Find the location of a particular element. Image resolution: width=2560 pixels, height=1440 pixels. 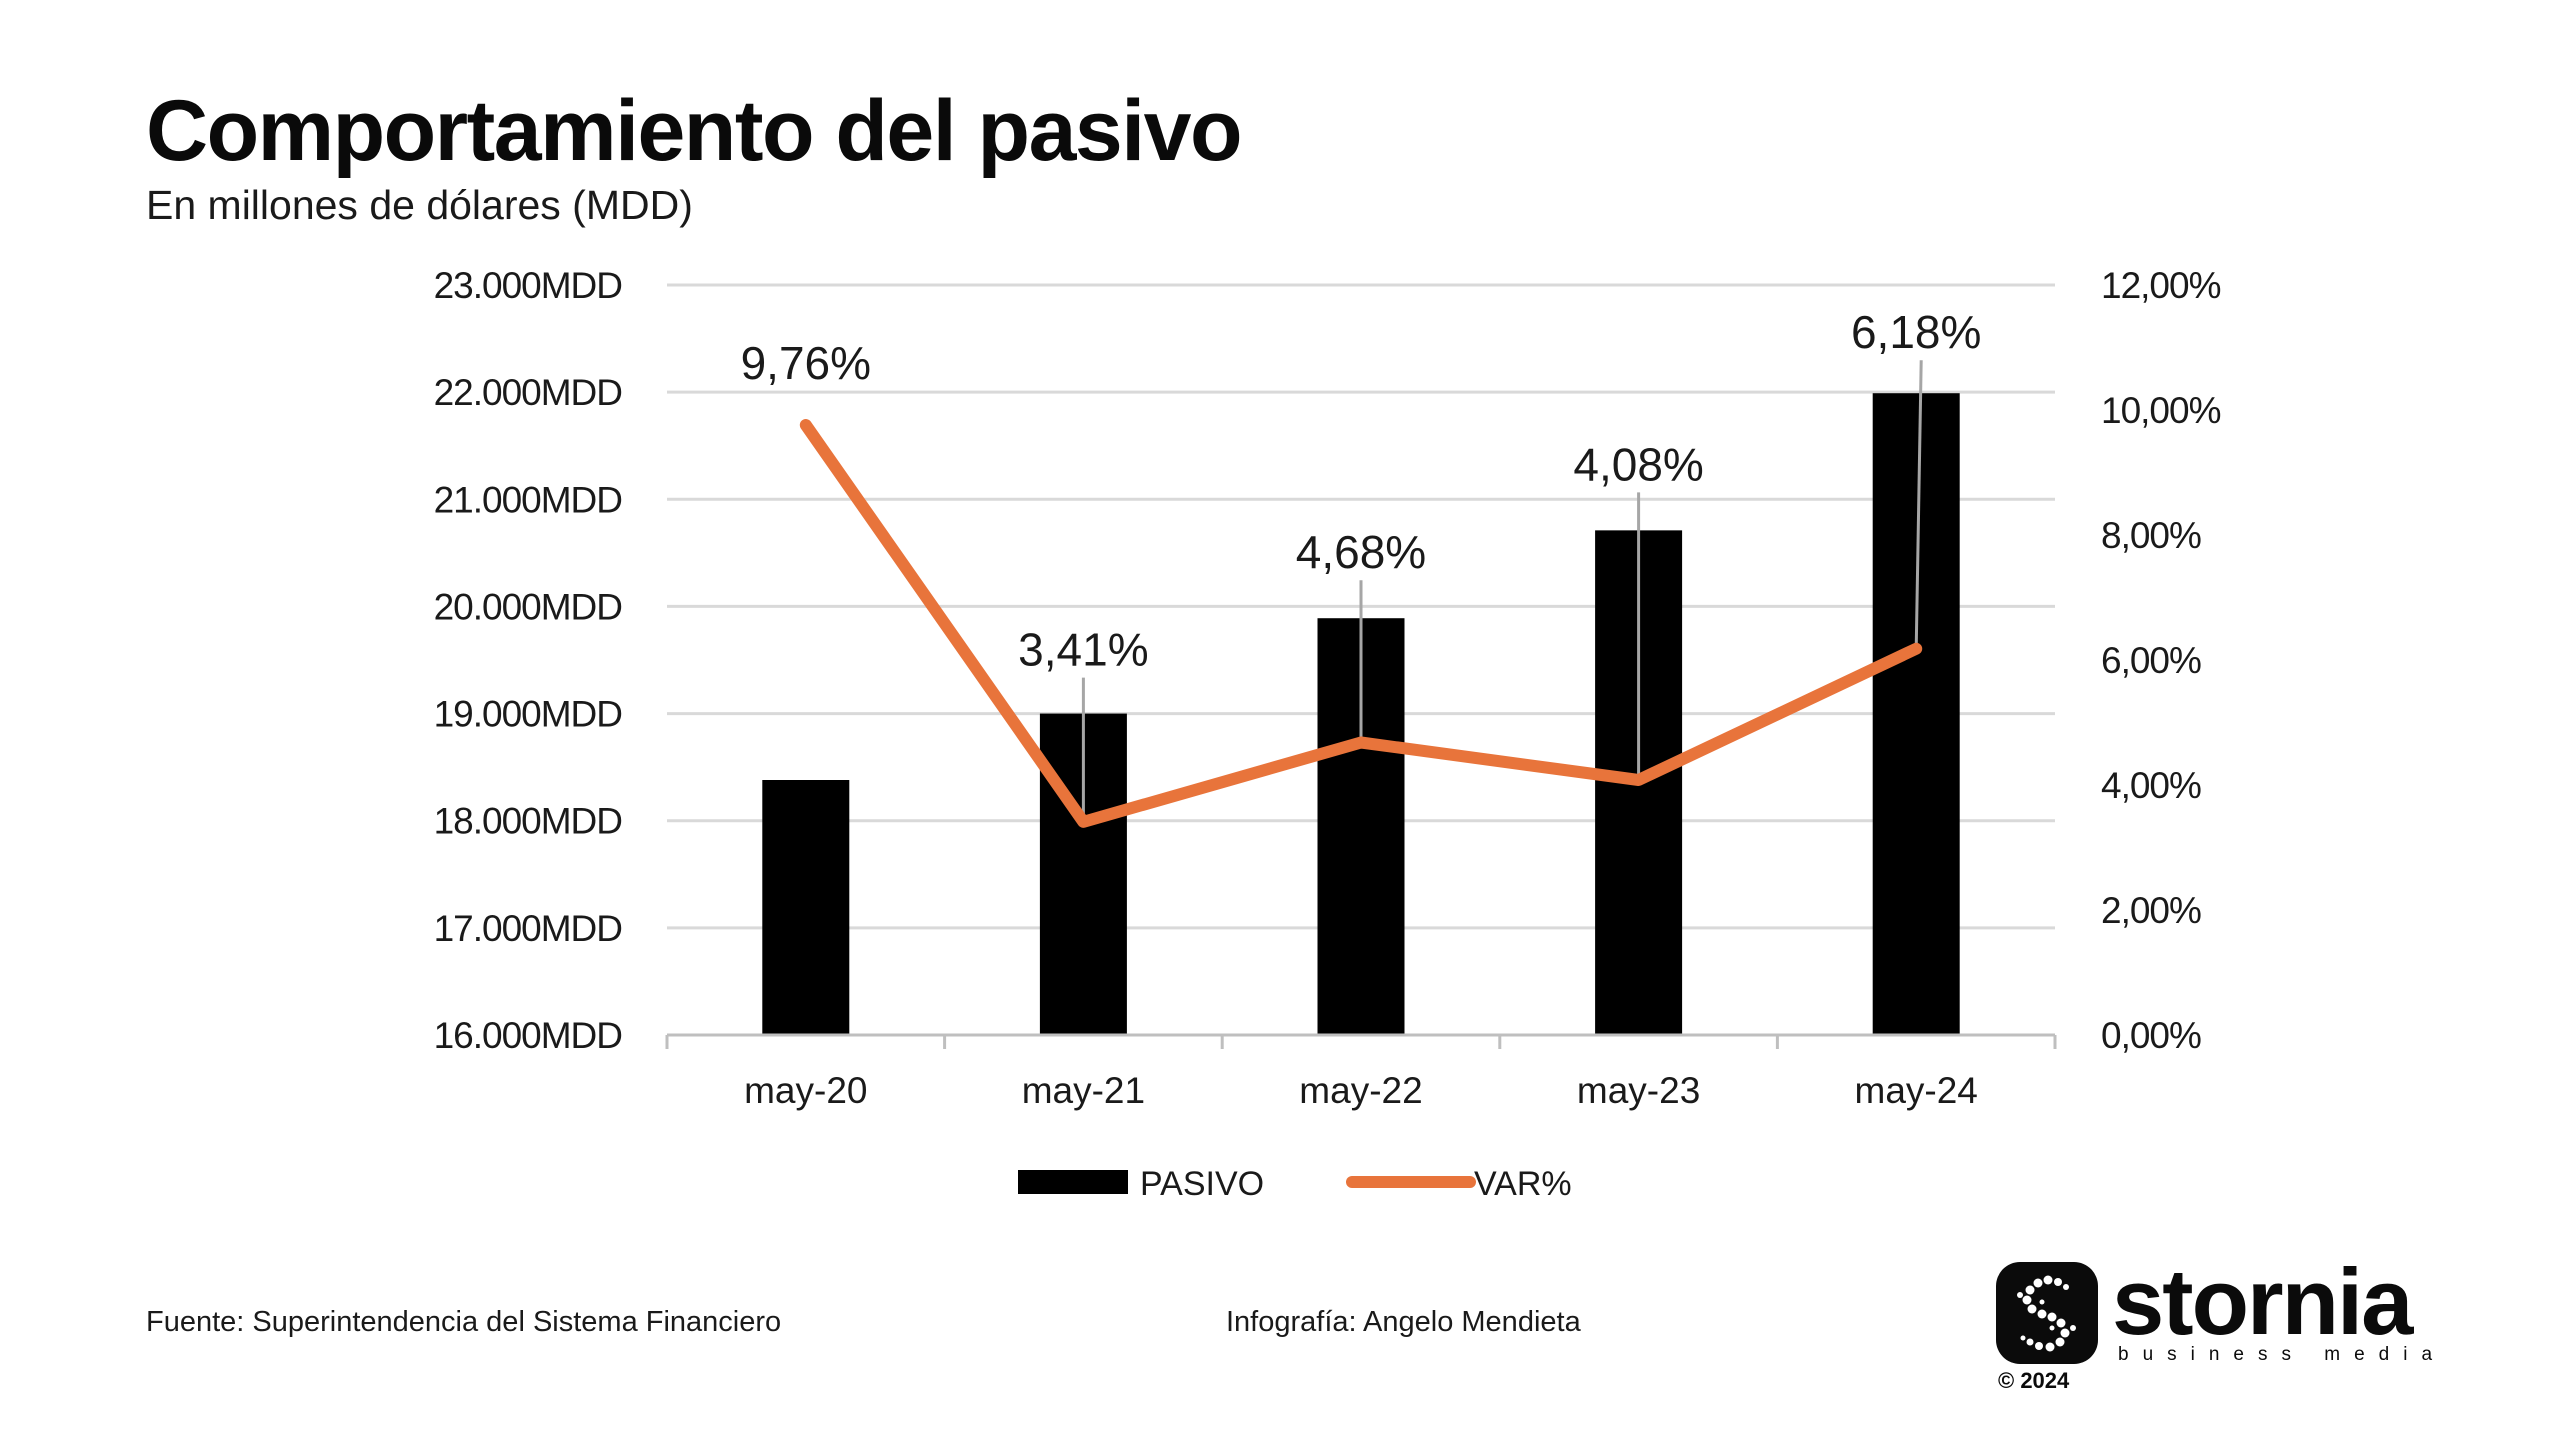

y-left-tick-label: 18.000MDD is located at coordinates (528, 821).